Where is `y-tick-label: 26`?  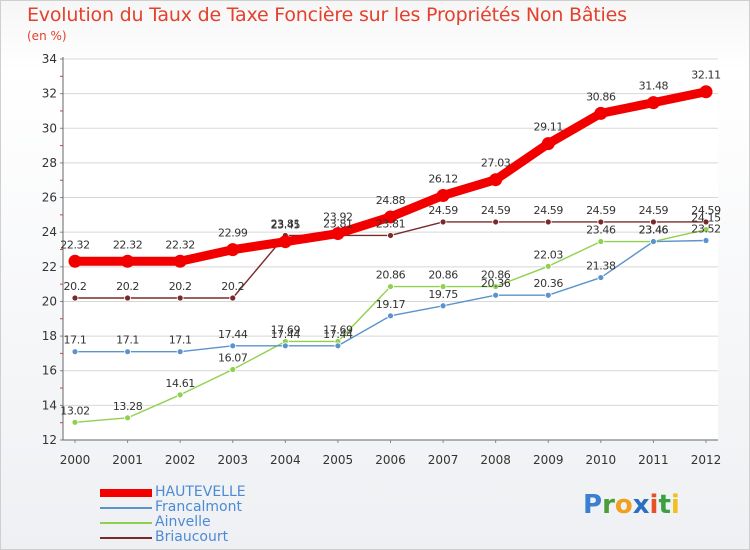
y-tick-label: 26 is located at coordinates (49, 198).